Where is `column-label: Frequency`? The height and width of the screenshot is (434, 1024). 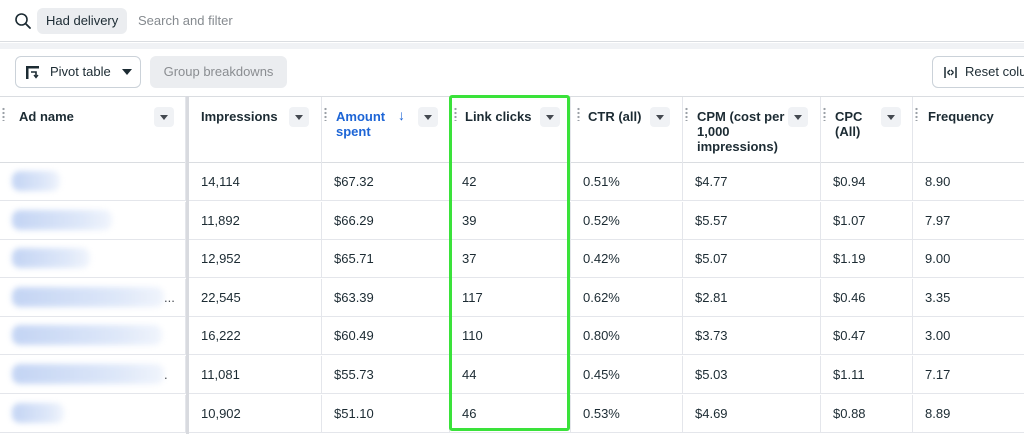
column-label: Frequency is located at coordinates (961, 116).